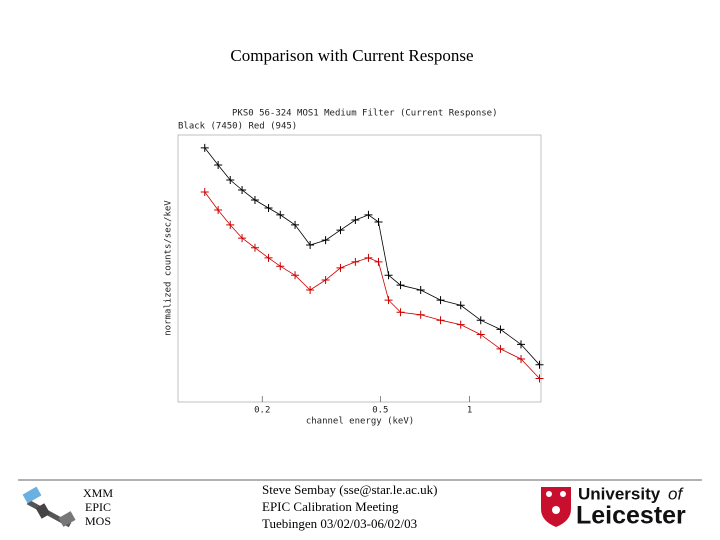 This screenshot has height=540, width=720. I want to click on y-axis-label: normalized counts/sec/keV, so click(169, 268).